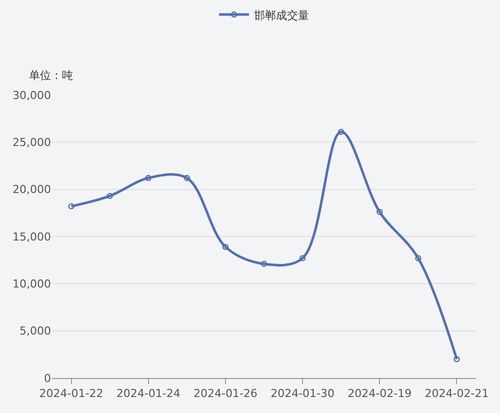 This screenshot has height=413, width=500. What do you see at coordinates (31, 189) in the screenshot?
I see `y-tick-label: 20,000` at bounding box center [31, 189].